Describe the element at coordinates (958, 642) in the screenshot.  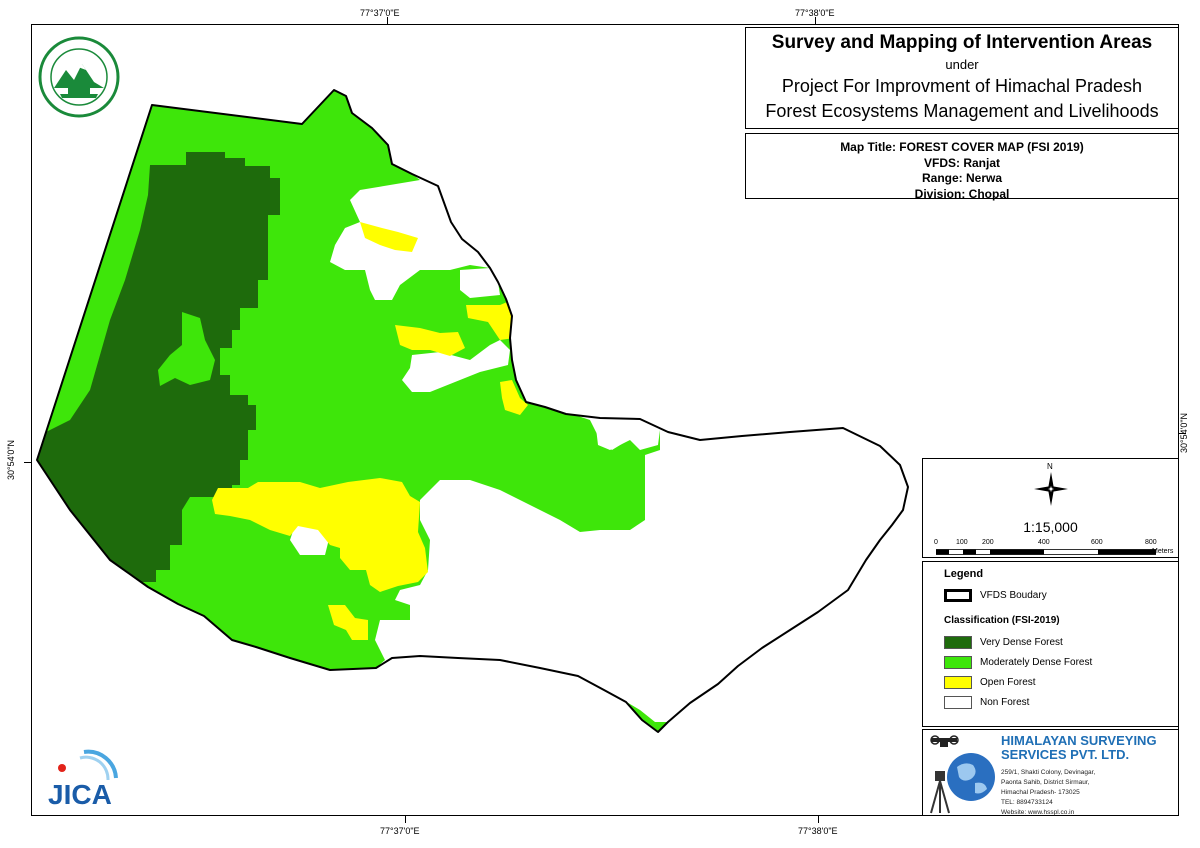
I see `swatch-very-dense` at that location.